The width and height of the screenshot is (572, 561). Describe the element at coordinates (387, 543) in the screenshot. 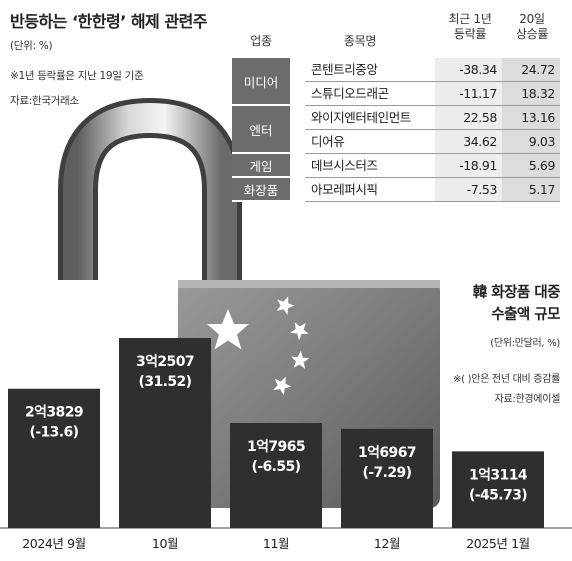

I see `x-tick-label: 12월` at that location.